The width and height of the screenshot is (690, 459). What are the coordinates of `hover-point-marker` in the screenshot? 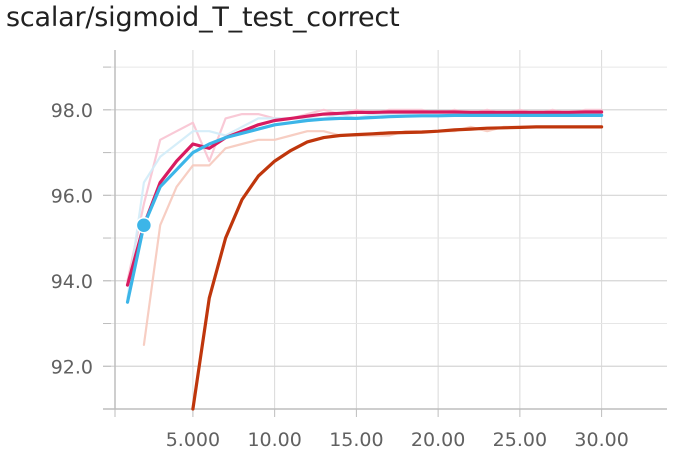 It's located at (144, 225).